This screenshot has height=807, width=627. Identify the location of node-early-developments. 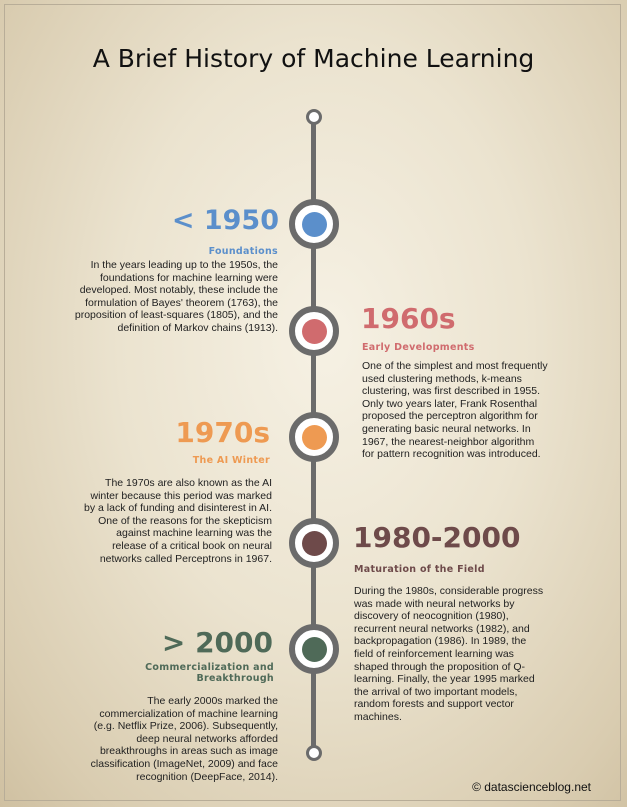
(314, 331).